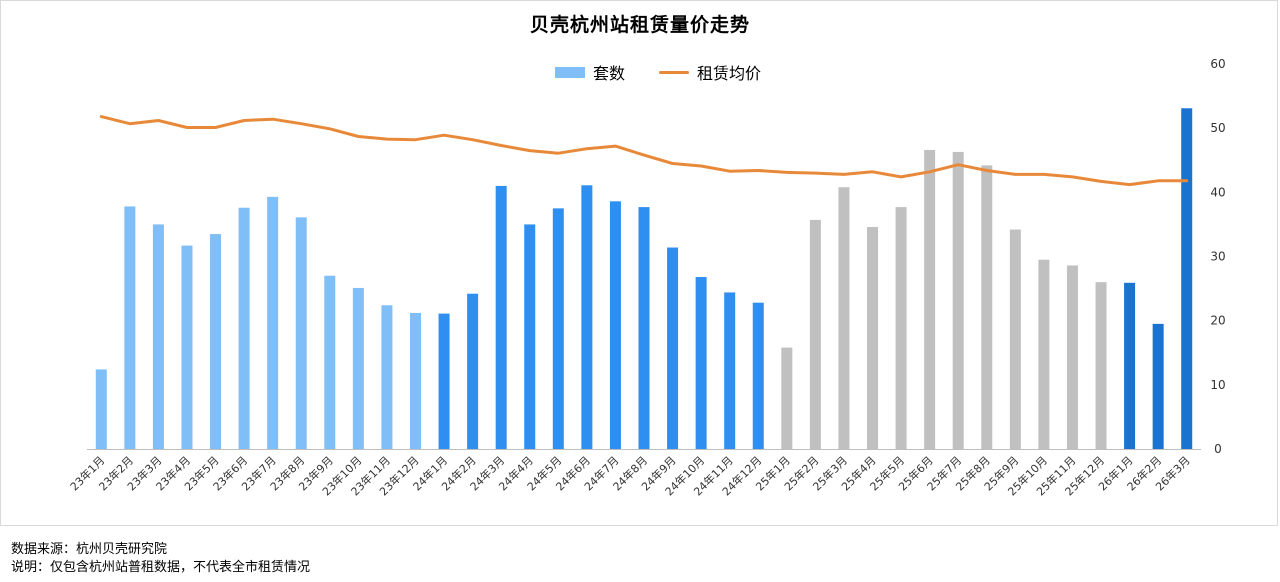 The width and height of the screenshot is (1280, 582). What do you see at coordinates (1218, 449) in the screenshot?
I see `y-tick-label: 0` at bounding box center [1218, 449].